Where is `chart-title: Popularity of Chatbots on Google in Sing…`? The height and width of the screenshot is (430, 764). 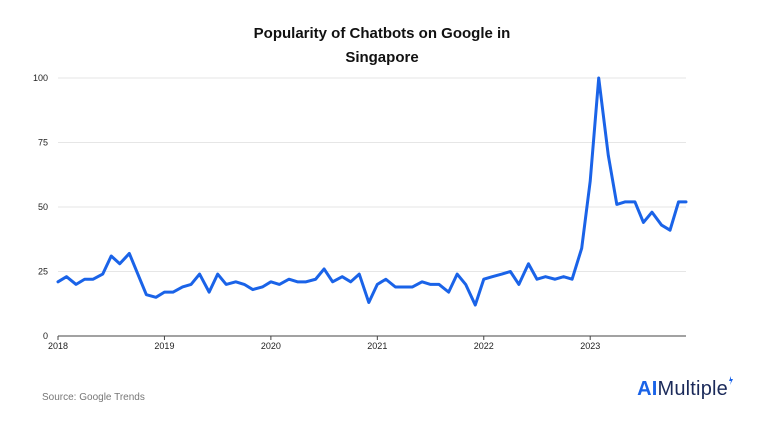 chart-title: Popularity of Chatbots on Google in Sing… is located at coordinates (382, 46).